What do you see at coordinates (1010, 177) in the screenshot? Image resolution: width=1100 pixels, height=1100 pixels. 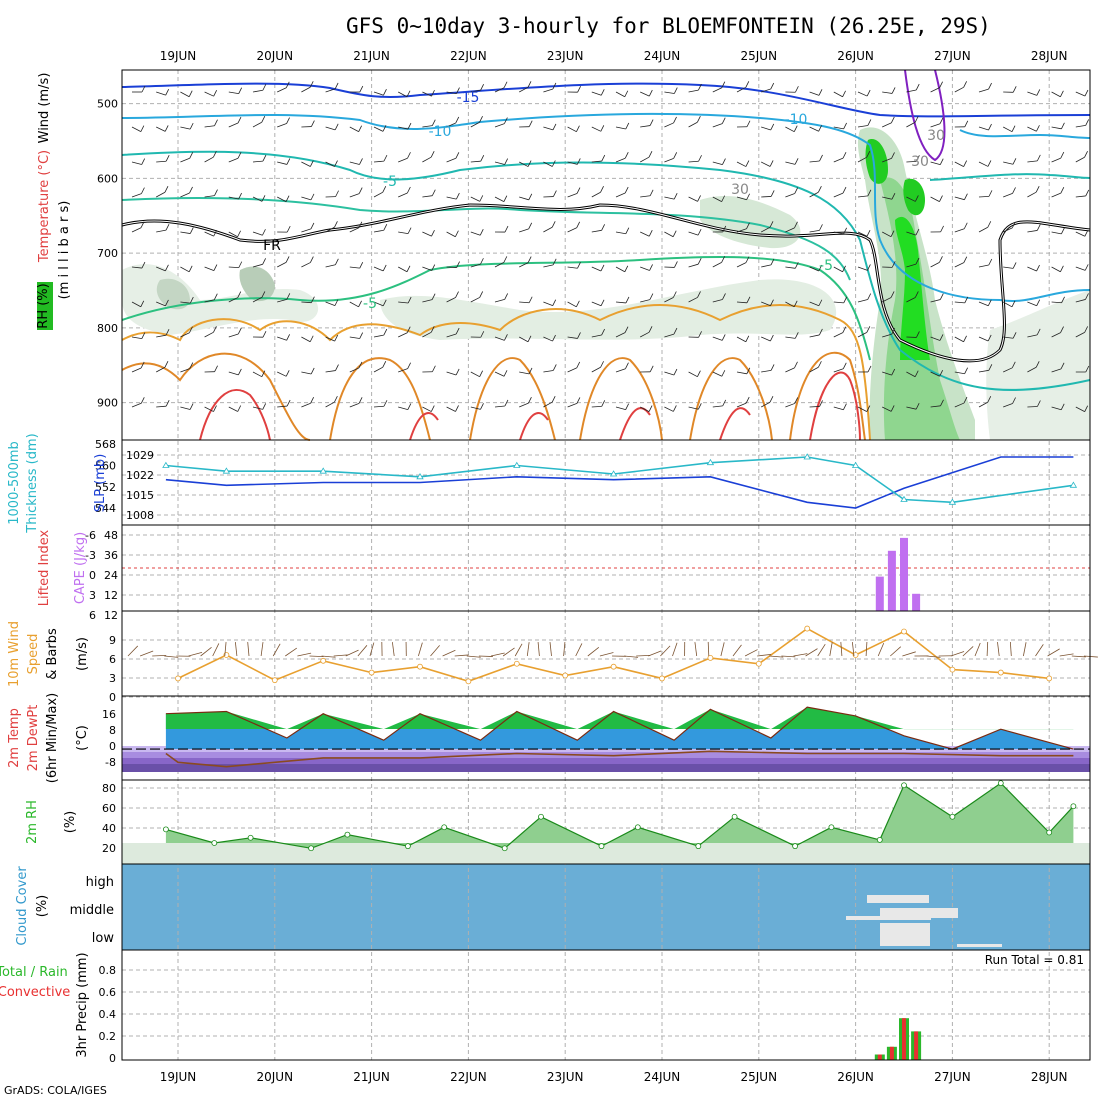 I see `temperature-contour` at bounding box center [1010, 177].